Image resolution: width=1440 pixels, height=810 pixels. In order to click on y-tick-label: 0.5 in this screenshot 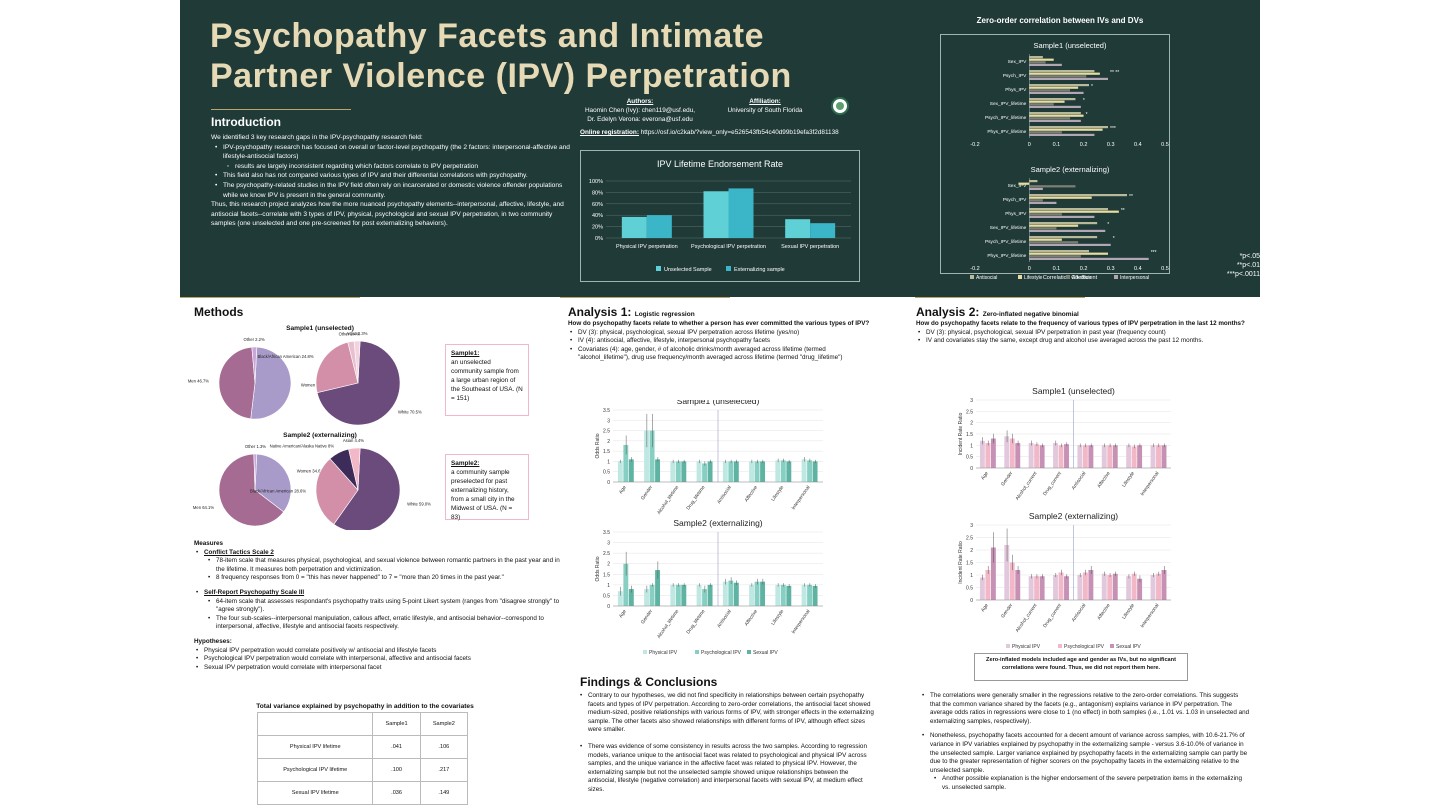, I will do `click(606, 596)`.